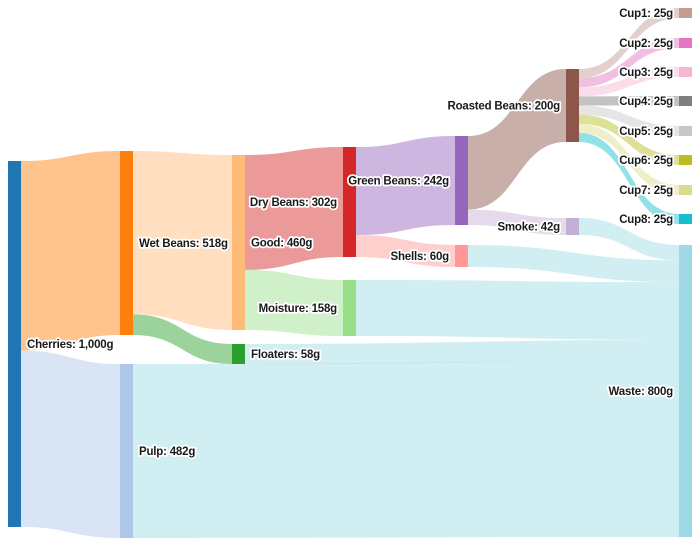 This screenshot has width=700, height=547. What do you see at coordinates (349, 308) in the screenshot?
I see `node-moisture` at bounding box center [349, 308].